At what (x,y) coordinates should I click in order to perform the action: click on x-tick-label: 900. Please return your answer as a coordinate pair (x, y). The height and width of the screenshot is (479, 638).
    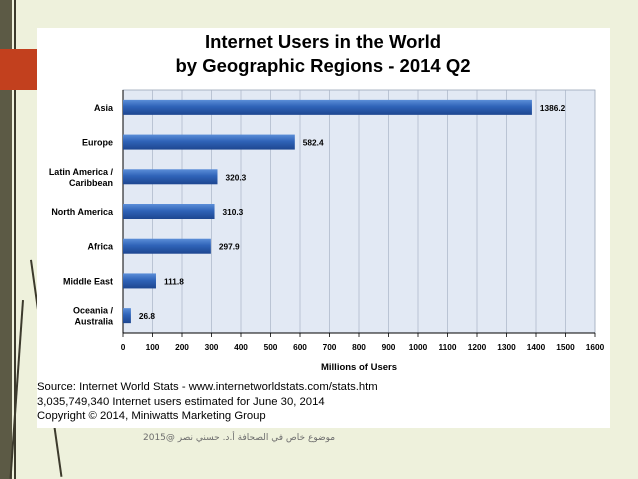
    Looking at the image, I should click on (389, 347).